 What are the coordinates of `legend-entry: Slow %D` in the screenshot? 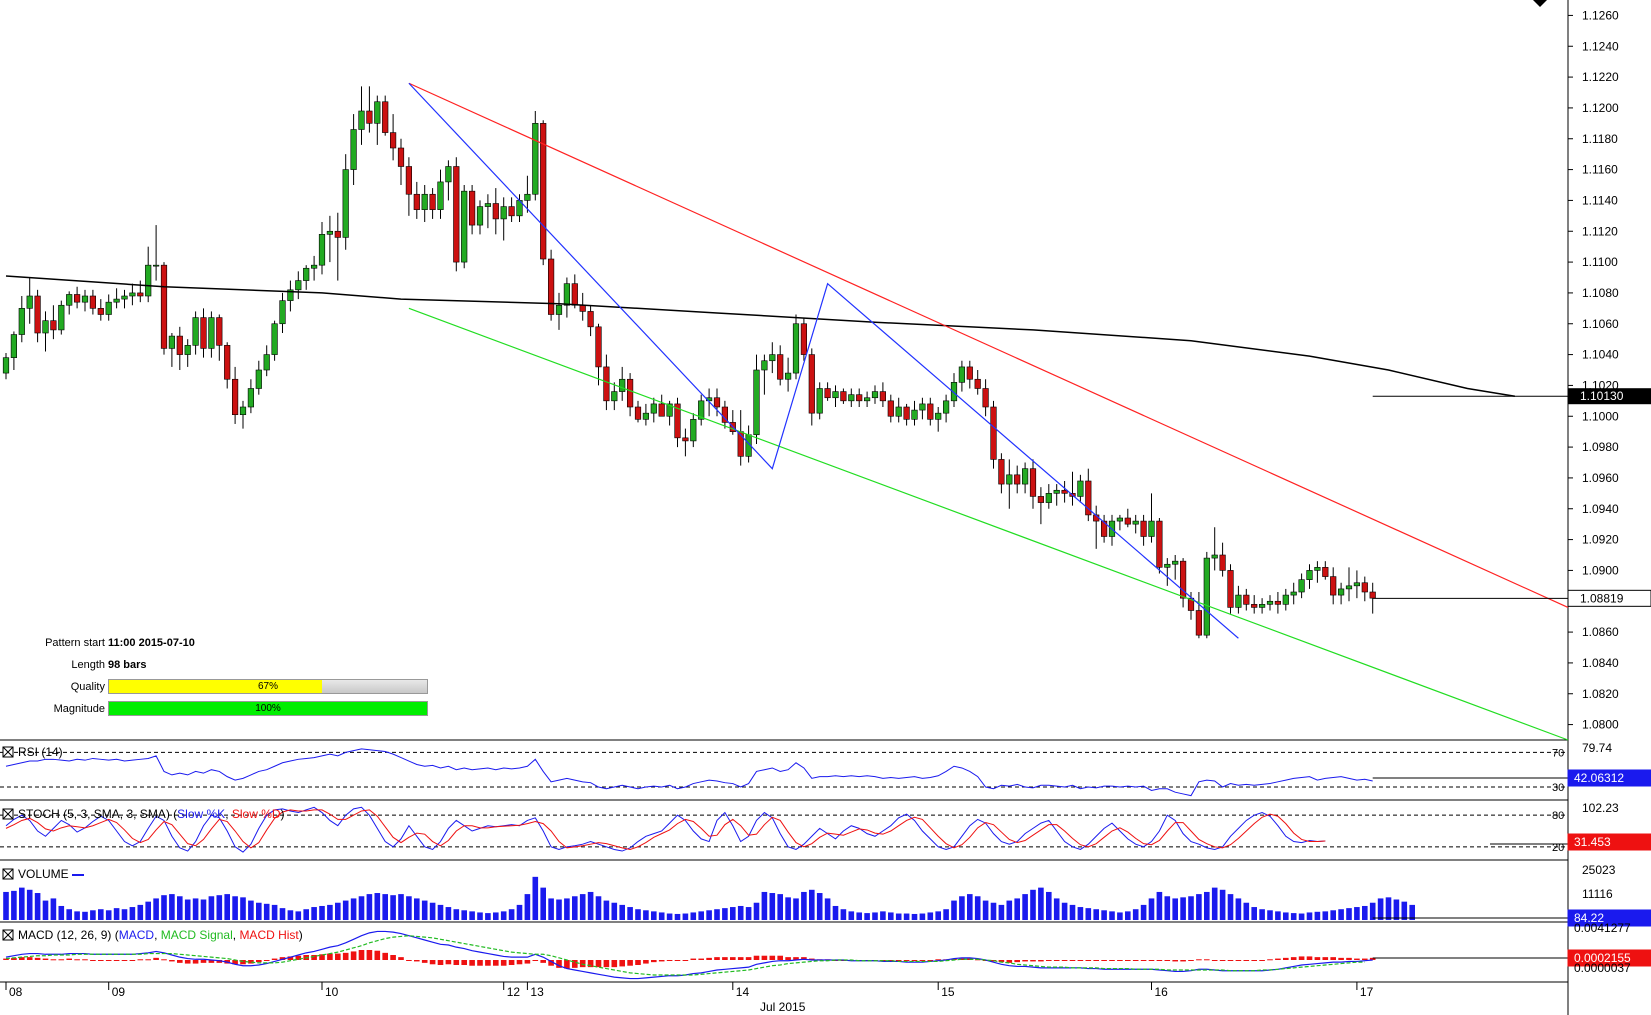 It's located at (256, 814).